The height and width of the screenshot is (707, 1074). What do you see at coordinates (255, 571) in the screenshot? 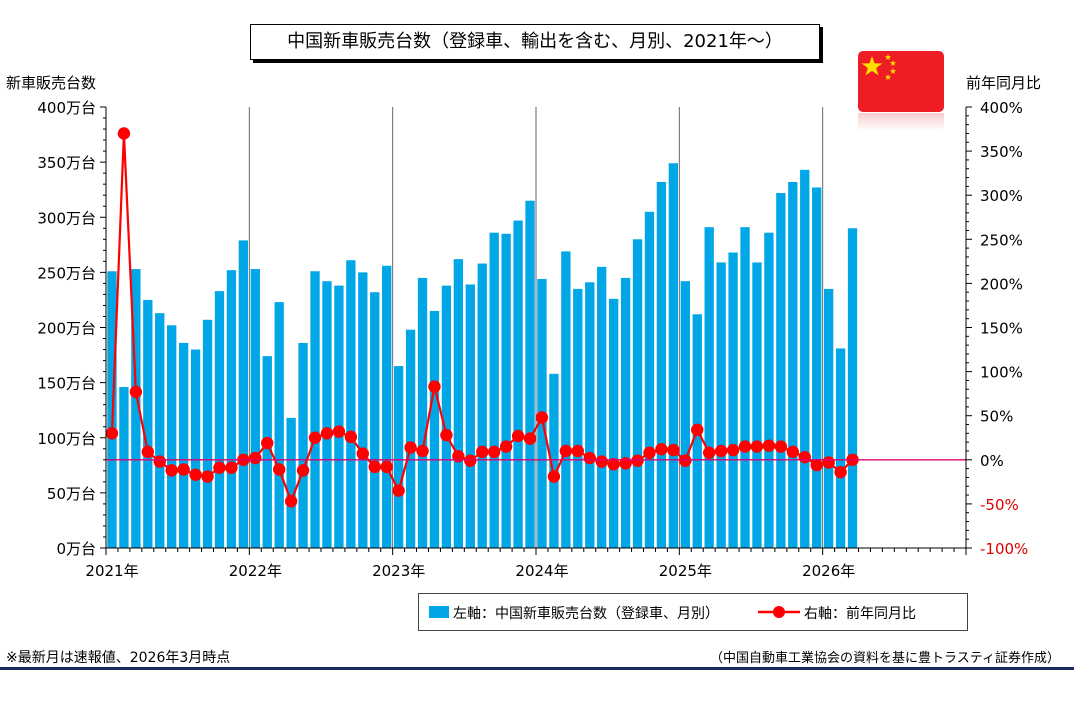
I see `x-axis-tick-label: 2022年` at bounding box center [255, 571].